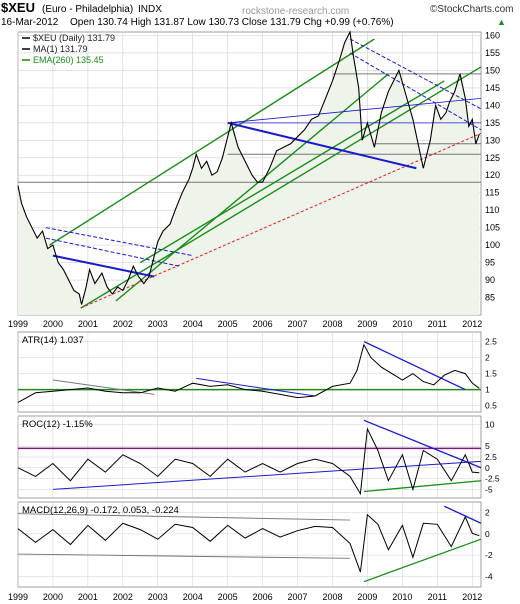 This screenshot has height=604, width=520. What do you see at coordinates (492, 35) in the screenshot?
I see `price-y-tick: 160` at bounding box center [492, 35].